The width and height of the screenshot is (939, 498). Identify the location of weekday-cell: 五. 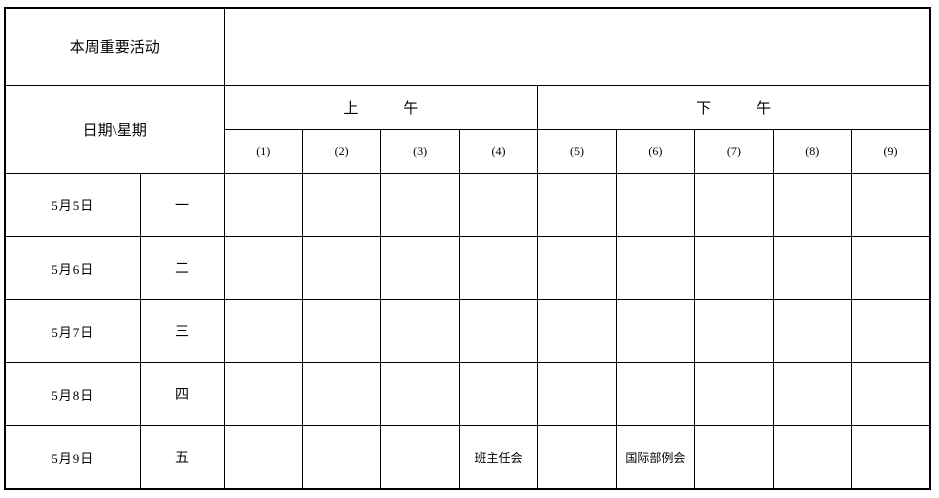
(182, 457).